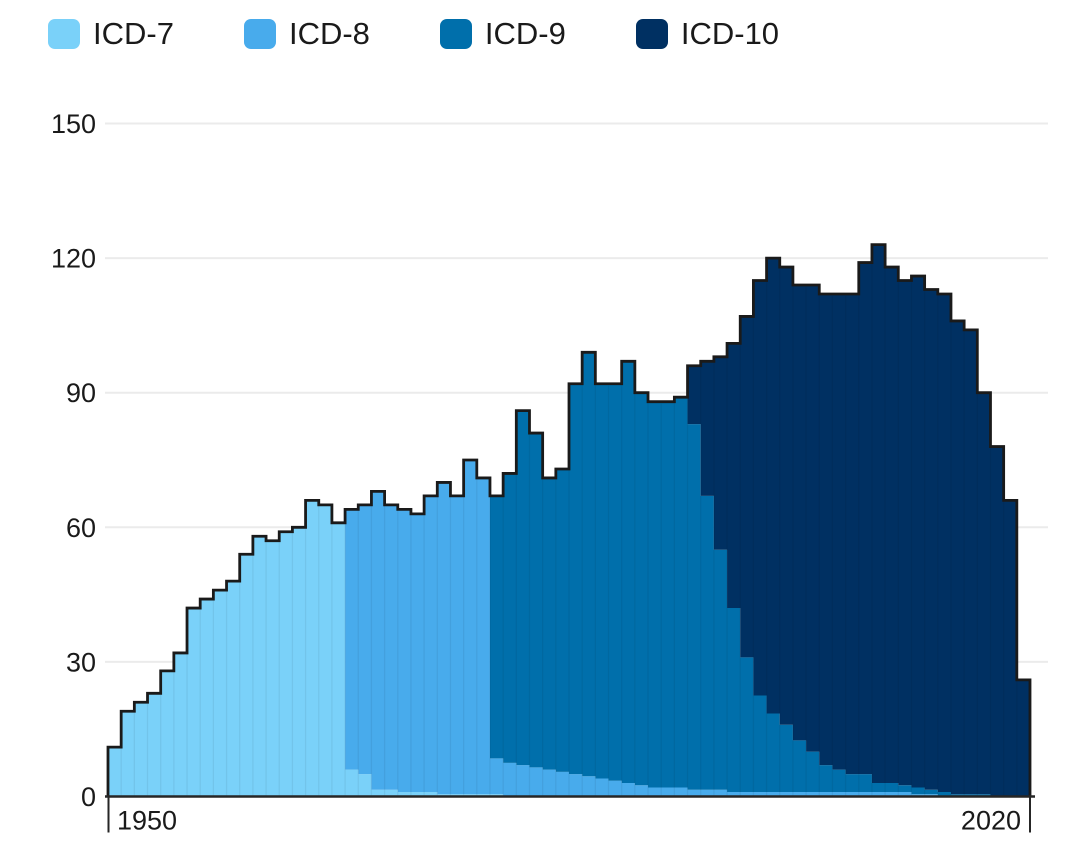  I want to click on legend-item-icd-10: ICD-10, so click(707, 33).